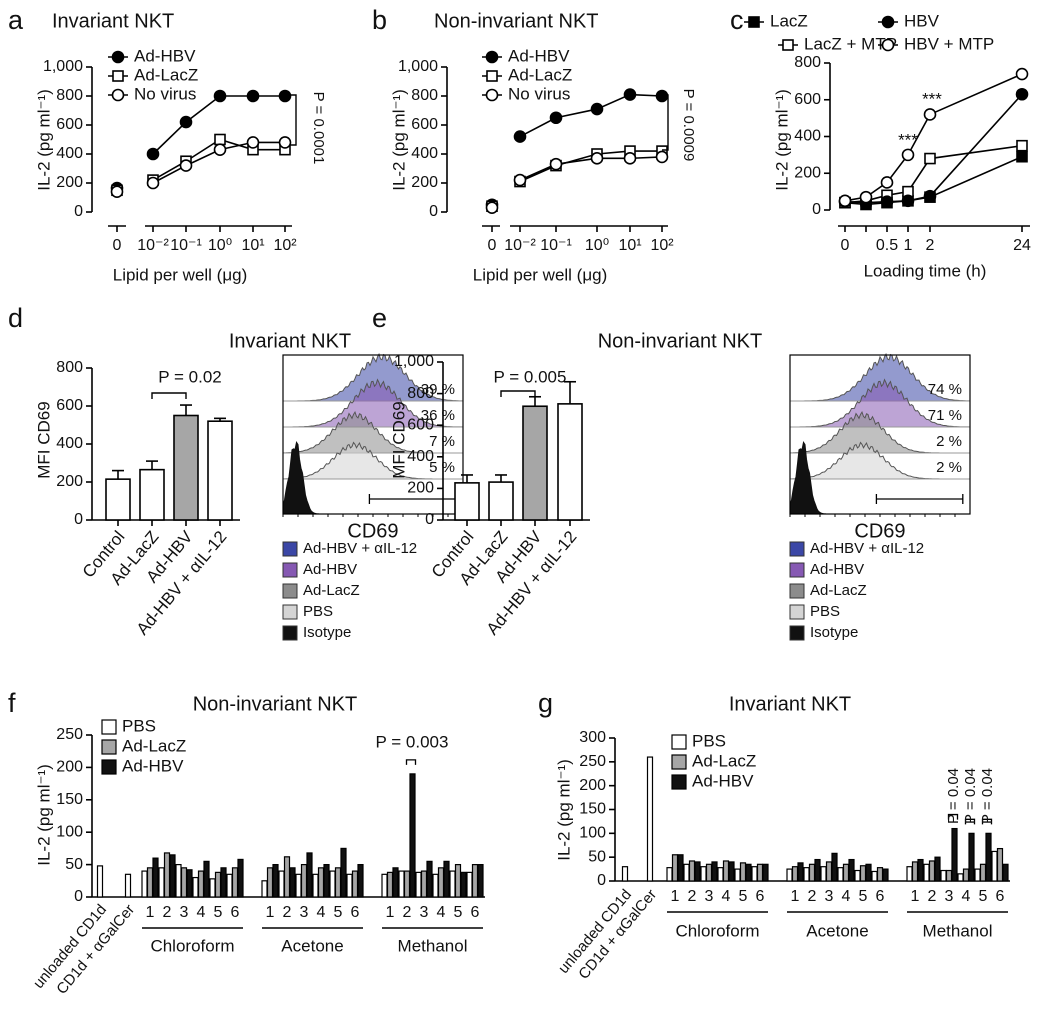  I want to click on group-label: Methanol, so click(433, 945).